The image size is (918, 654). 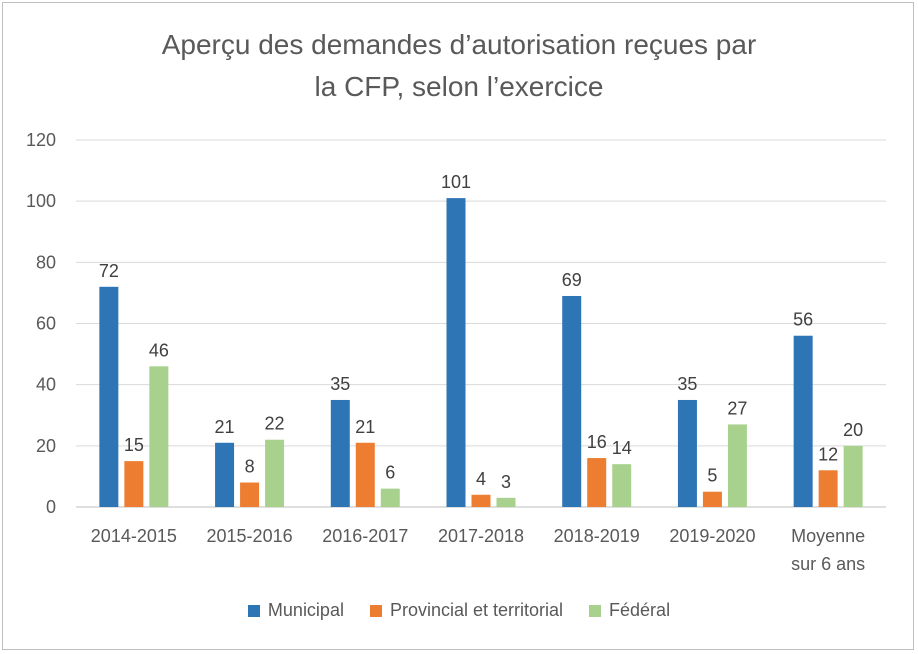 I want to click on y-tick-label: 100, so click(x=41, y=201).